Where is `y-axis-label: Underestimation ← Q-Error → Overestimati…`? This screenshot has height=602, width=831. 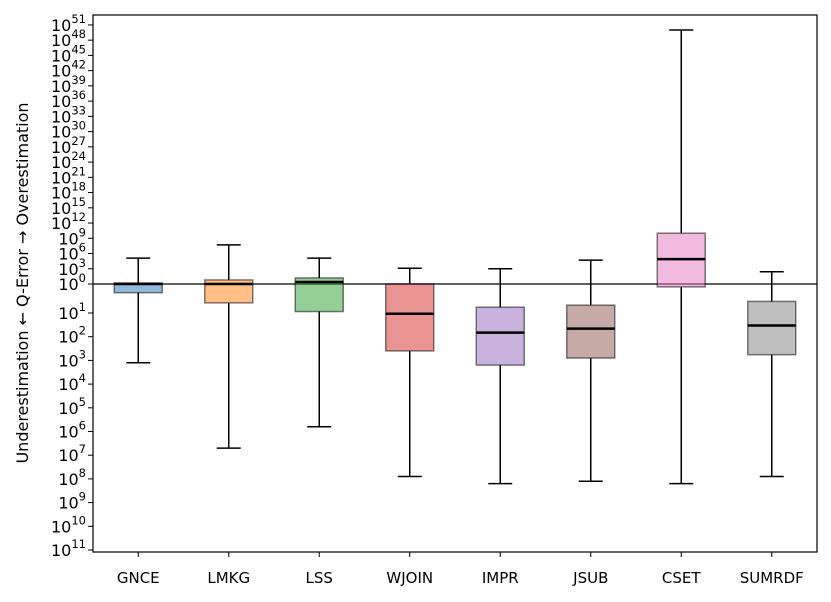 y-axis-label: Underestimation ← Q-Error → Overestimati… is located at coordinates (22, 282).